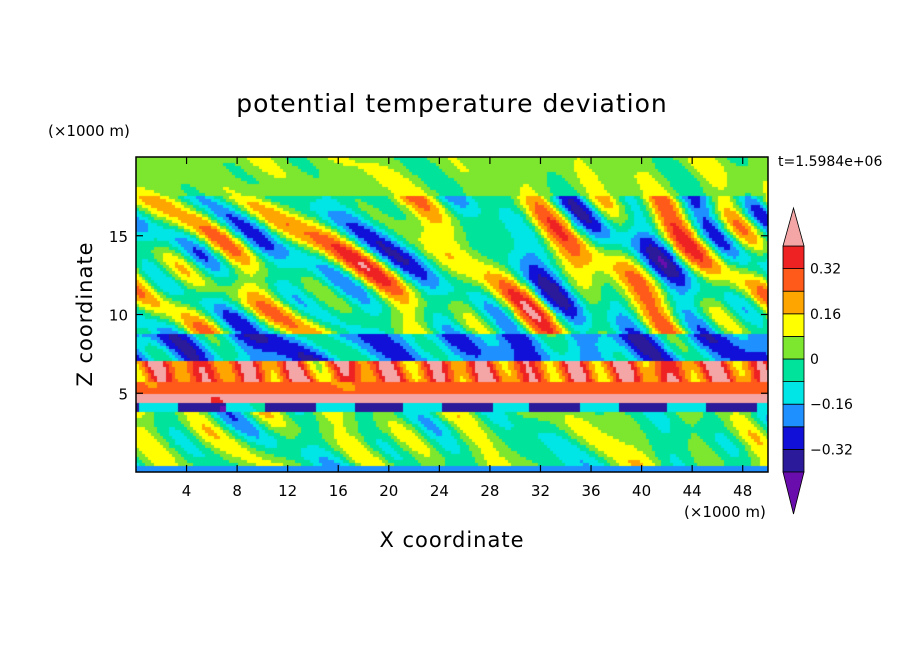 The width and height of the screenshot is (904, 654). Describe the element at coordinates (830, 162) in the screenshot. I see `time-label: t=1.5984e+06` at that location.